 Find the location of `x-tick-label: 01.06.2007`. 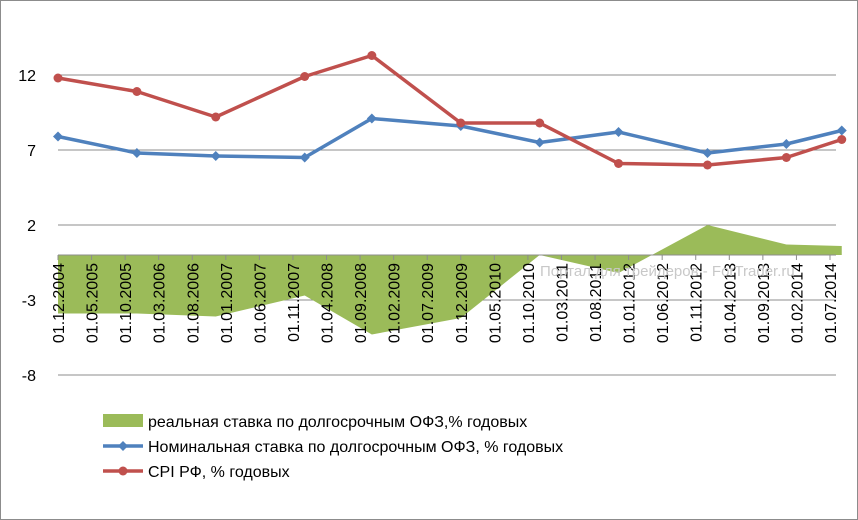

x-tick-label: 01.06.2007 is located at coordinates (260, 303).